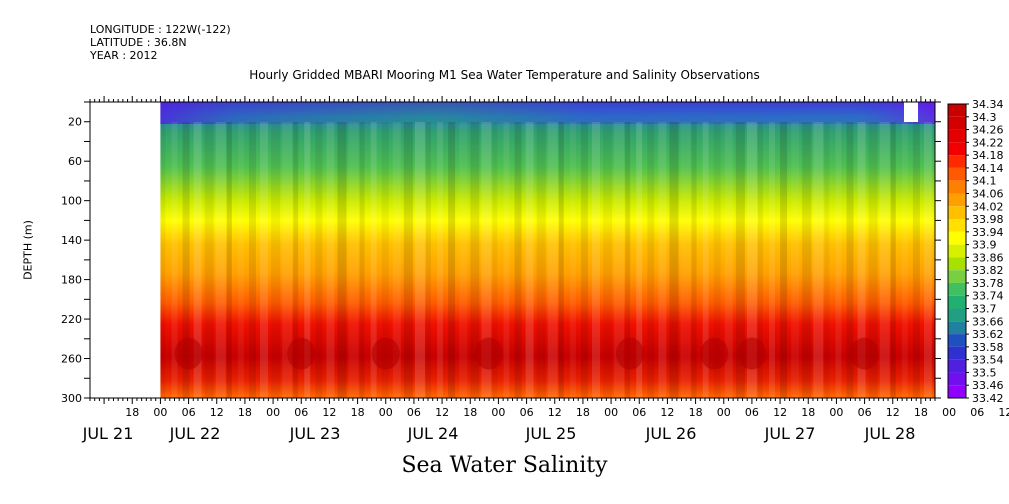 The width and height of the screenshot is (1009, 504). What do you see at coordinates (988, 155) in the screenshot?
I see `colorbar-label: 34.18` at bounding box center [988, 155].